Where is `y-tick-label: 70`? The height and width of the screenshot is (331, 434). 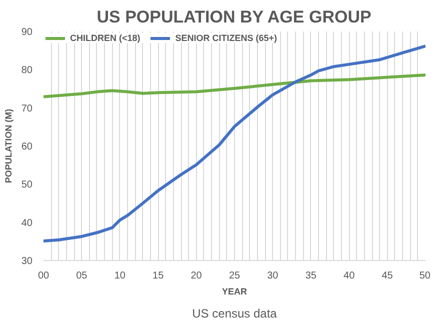 y-tick-label: 70 is located at coordinates (27, 108).